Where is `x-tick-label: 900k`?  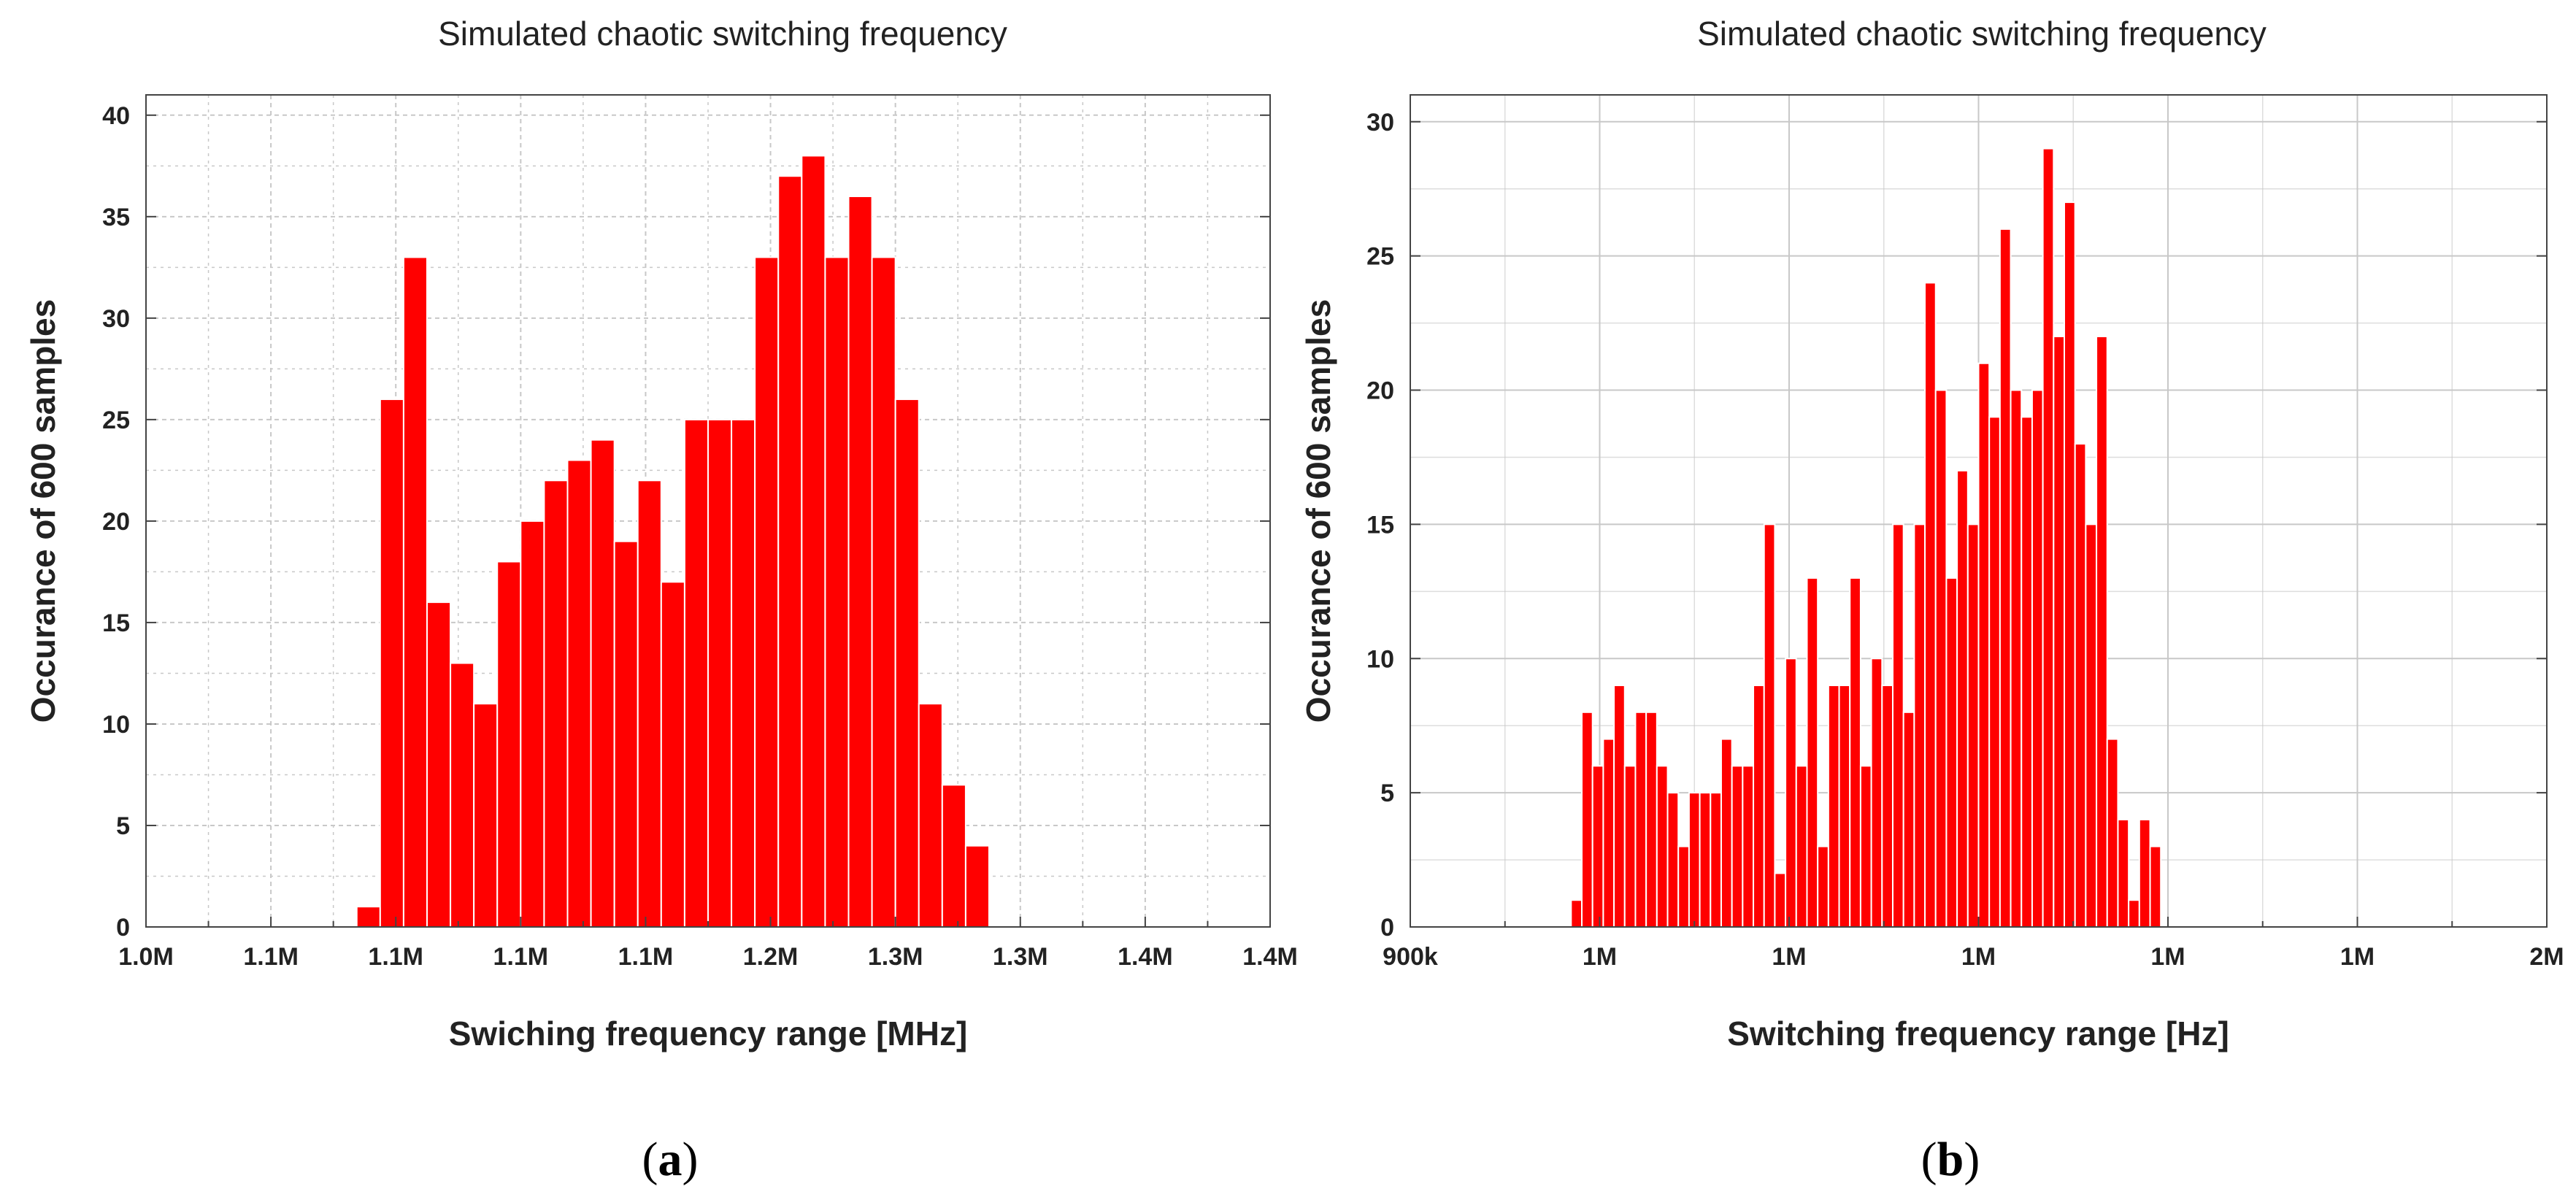
x-tick-label: 900k is located at coordinates (1410, 957).